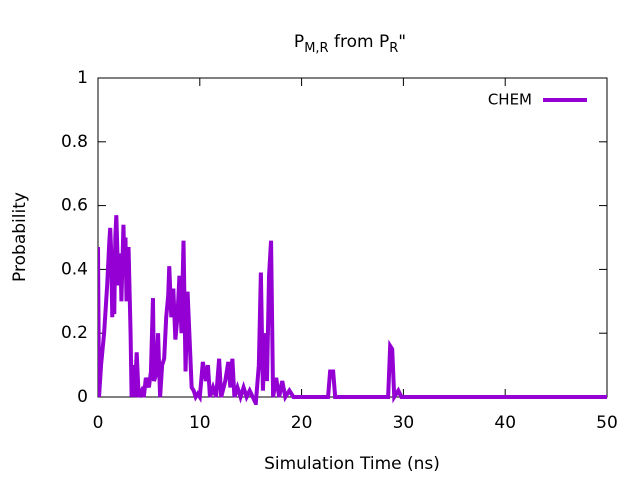  I want to click on y-axis-label: Probability, so click(20, 237).